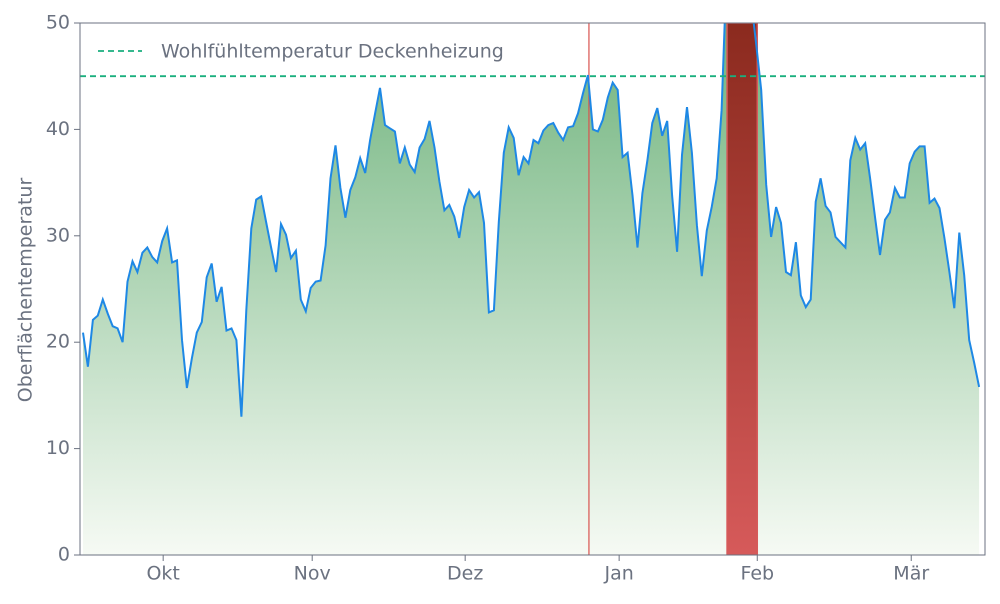 Image resolution: width=1000 pixels, height=604 pixels. I want to click on x-tick-label: Dez, so click(465, 574).